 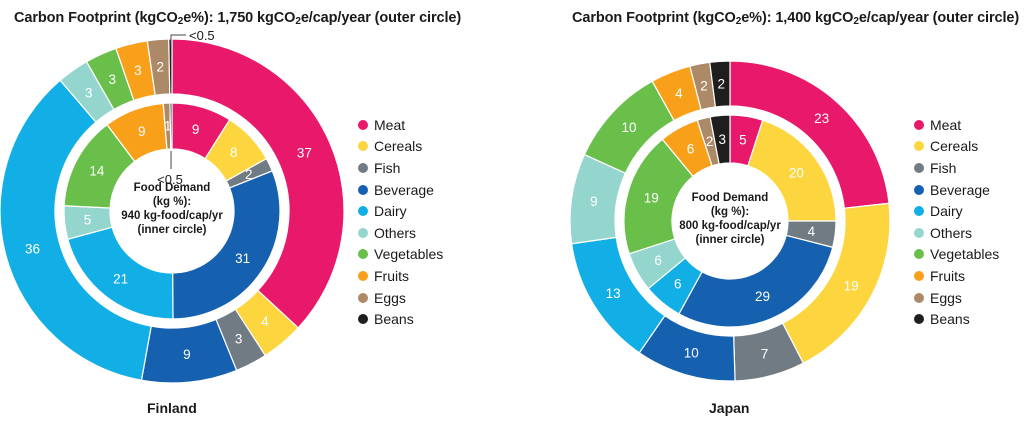 I want to click on legend-label: Vegetables, so click(x=965, y=254).